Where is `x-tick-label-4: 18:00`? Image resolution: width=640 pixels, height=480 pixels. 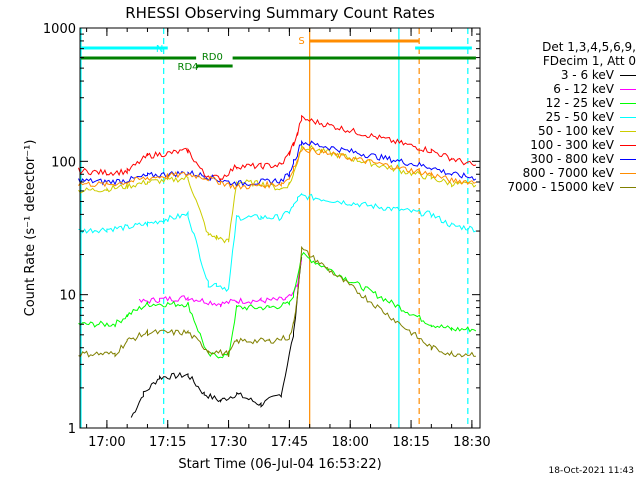
x-tick-label-4: 18:00 is located at coordinates (349, 442).